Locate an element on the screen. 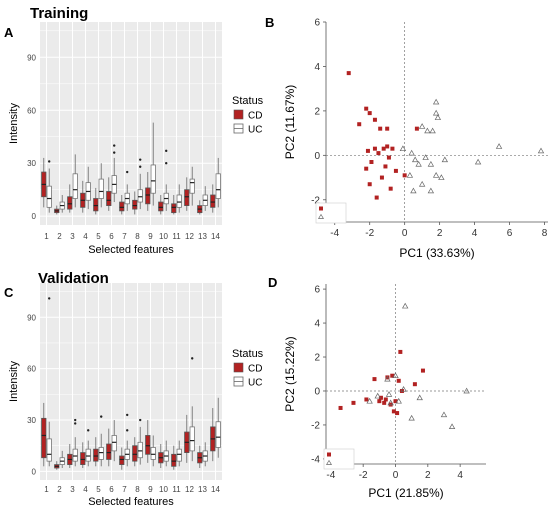 This screenshot has width=550, height=511. section-title-validation: Validation is located at coordinates (73, 278).